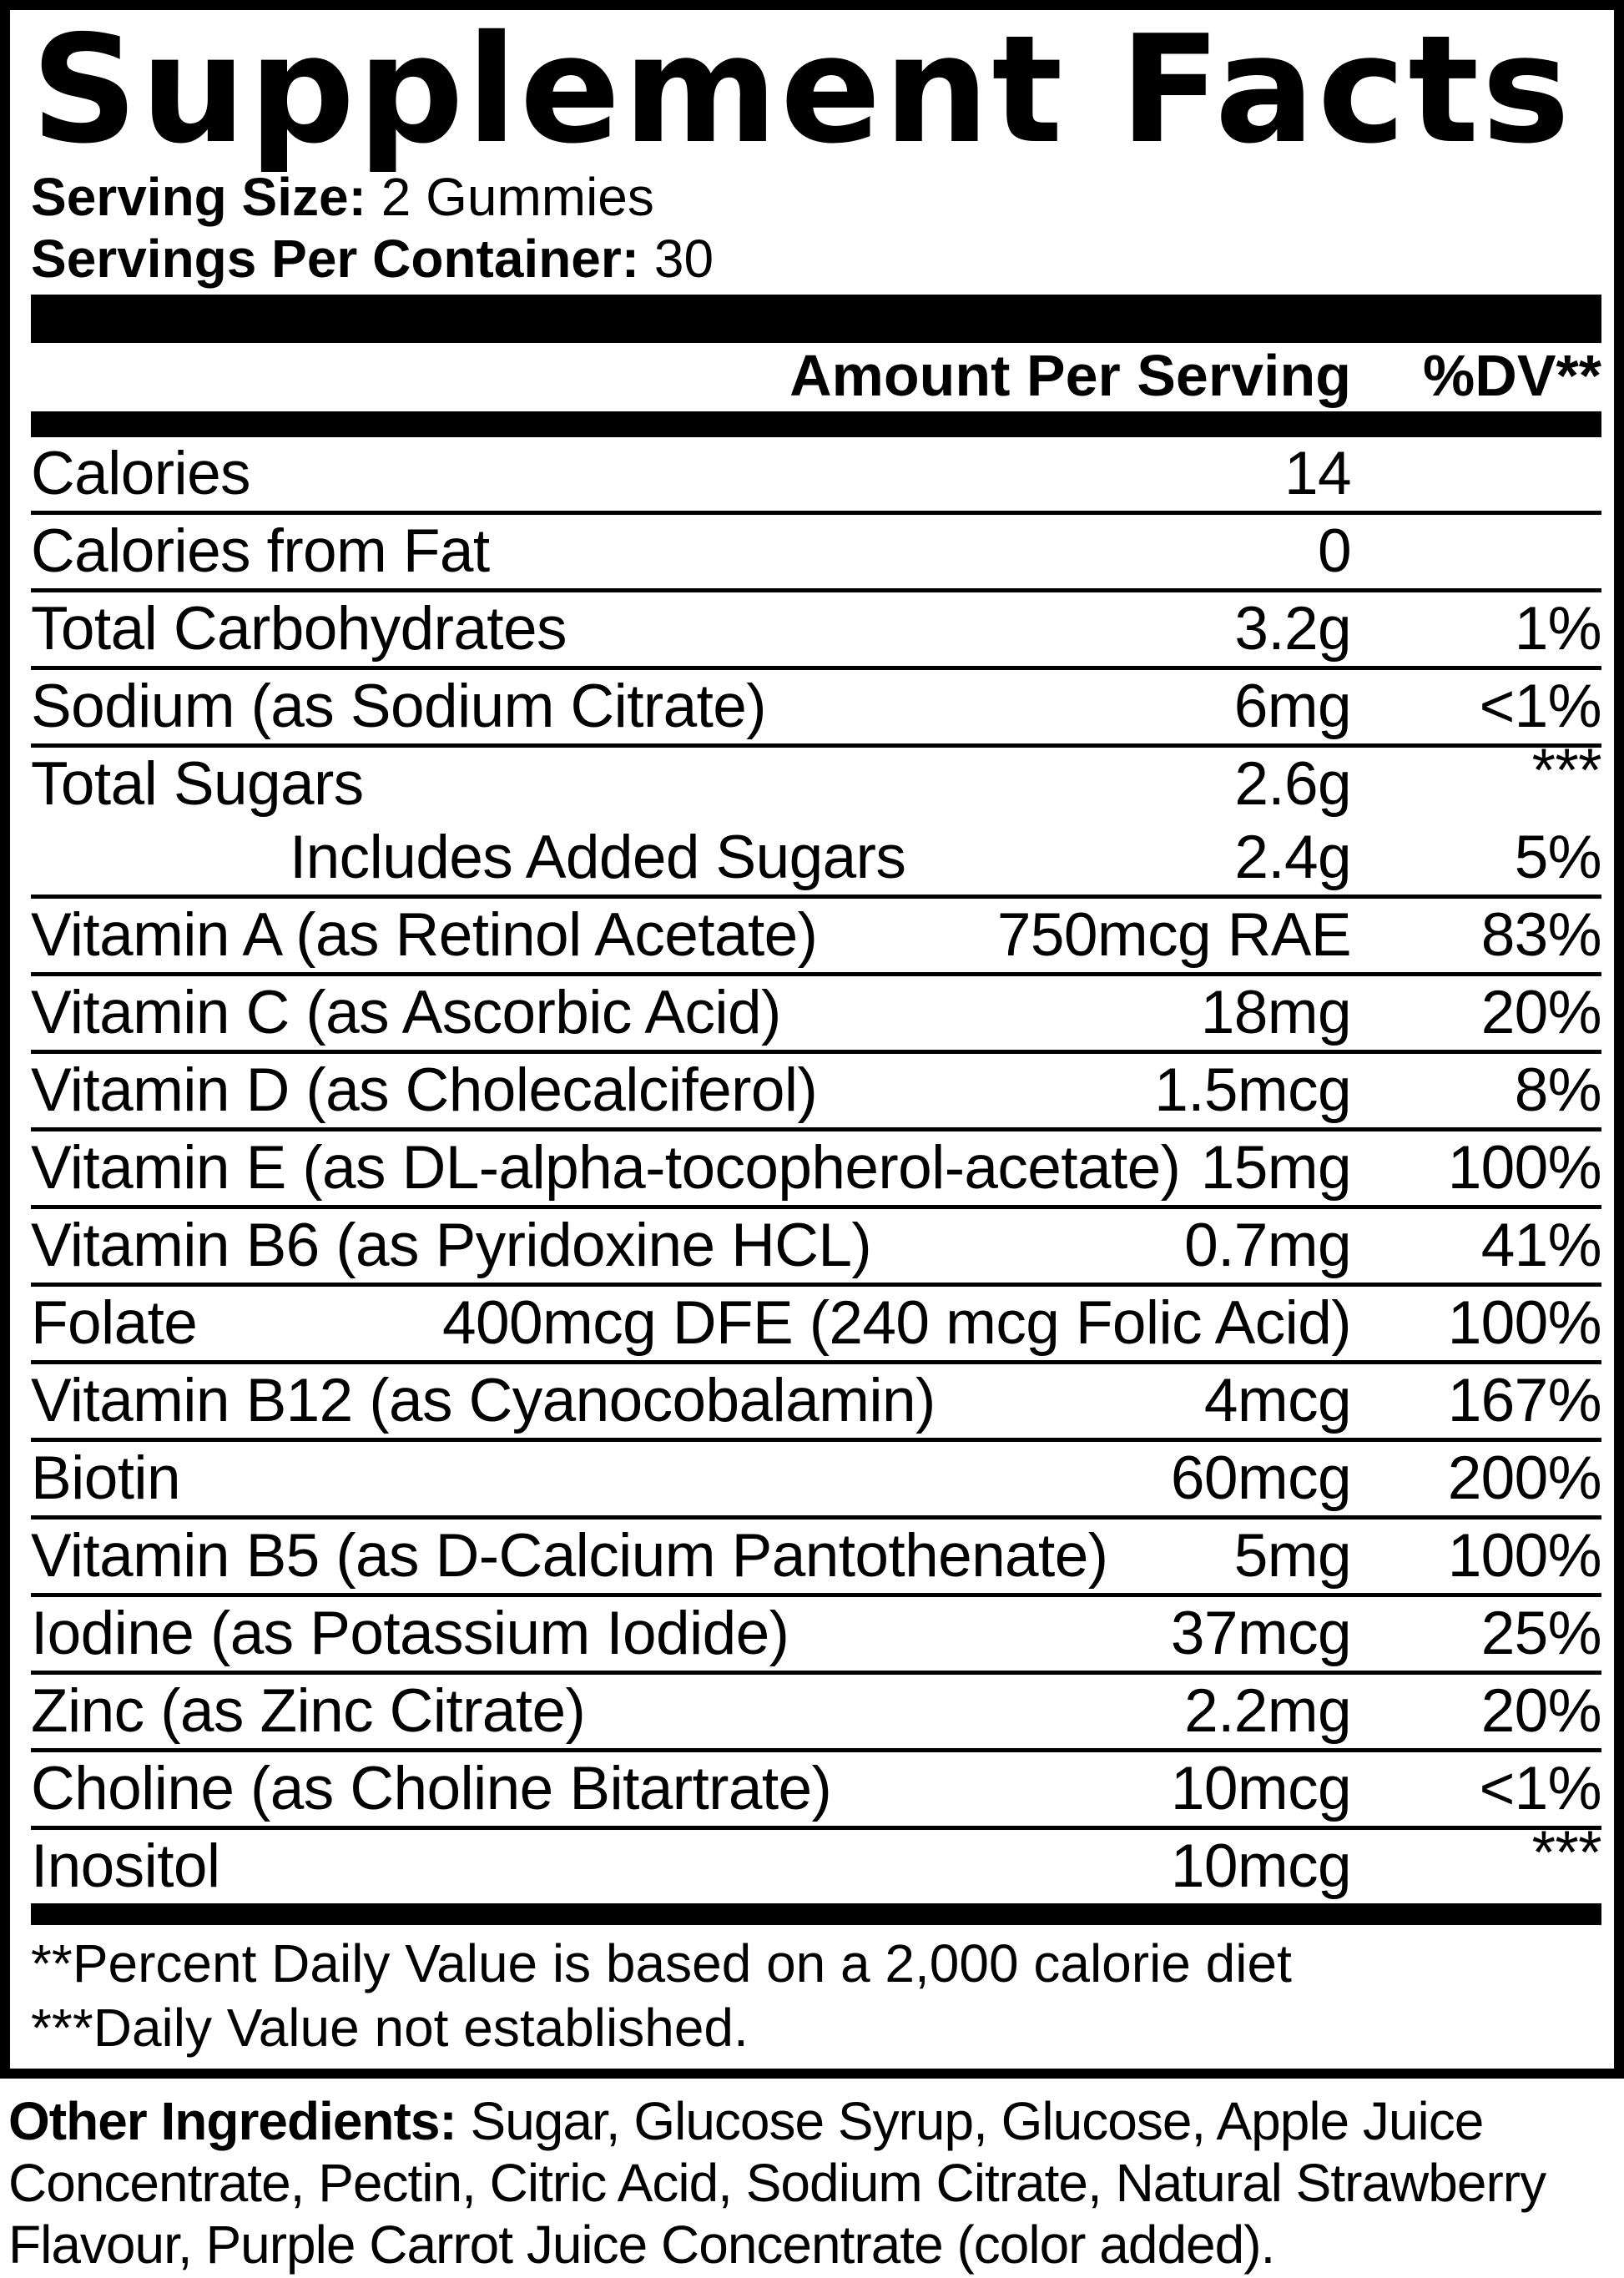 Image resolution: width=1624 pixels, height=2278 pixels. Describe the element at coordinates (1261, 1634) in the screenshot. I see `nutrient-amount: 37mcg` at that location.